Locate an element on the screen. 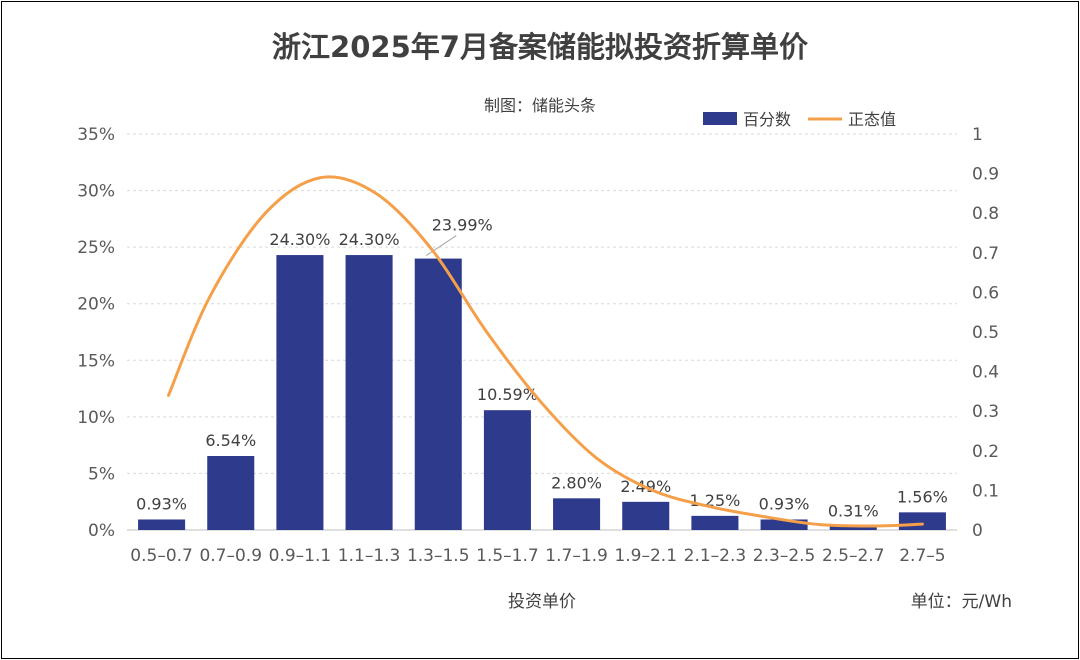  y-left-tick-label: 20% is located at coordinates (96, 305).